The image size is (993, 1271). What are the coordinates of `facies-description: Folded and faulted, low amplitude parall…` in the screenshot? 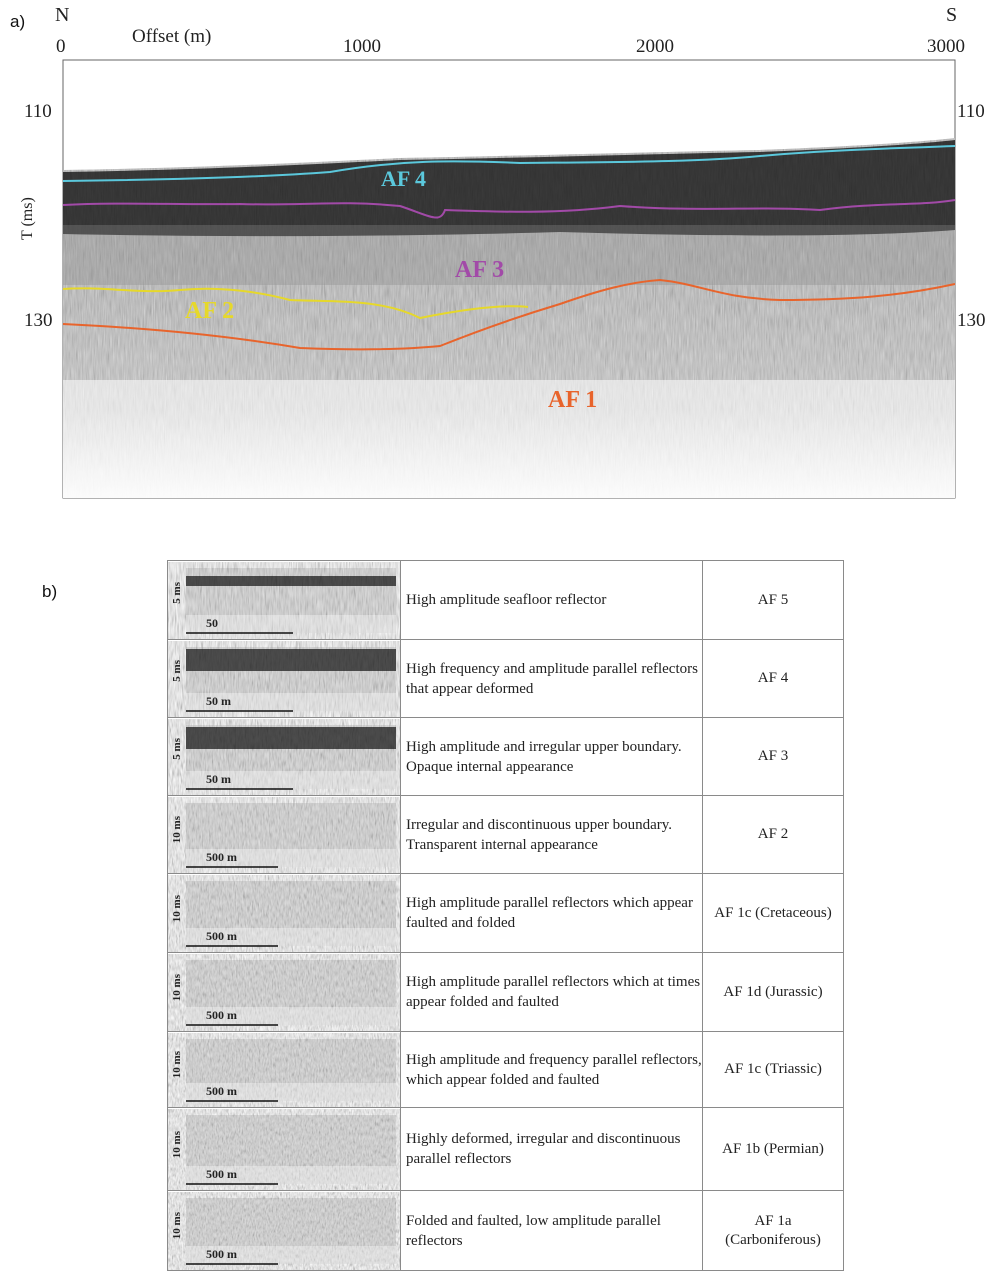 It's located at (551, 1230).